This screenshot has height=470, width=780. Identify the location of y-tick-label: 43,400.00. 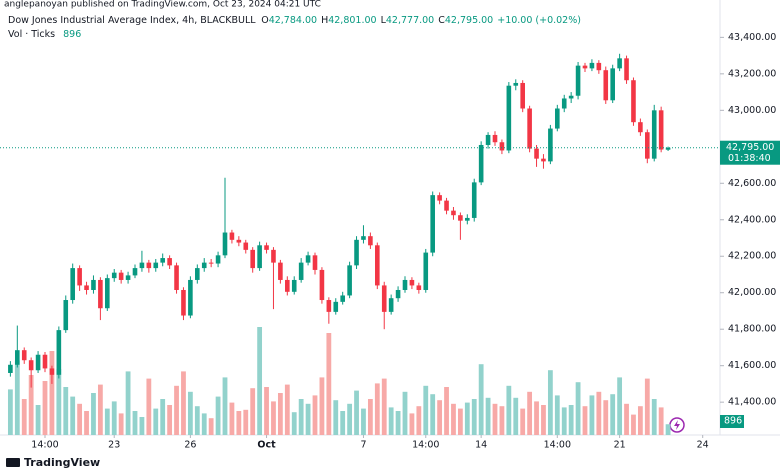
(752, 37).